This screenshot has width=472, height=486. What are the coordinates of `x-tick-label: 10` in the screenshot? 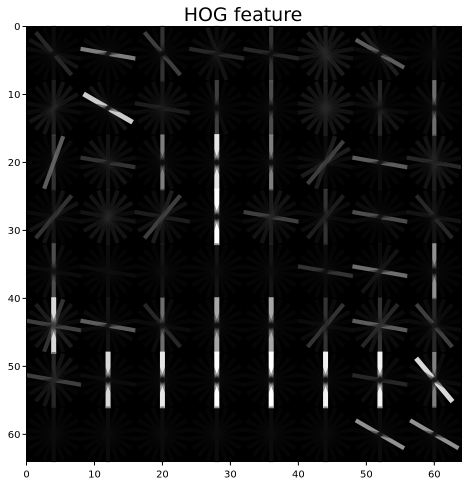 It's located at (94, 475).